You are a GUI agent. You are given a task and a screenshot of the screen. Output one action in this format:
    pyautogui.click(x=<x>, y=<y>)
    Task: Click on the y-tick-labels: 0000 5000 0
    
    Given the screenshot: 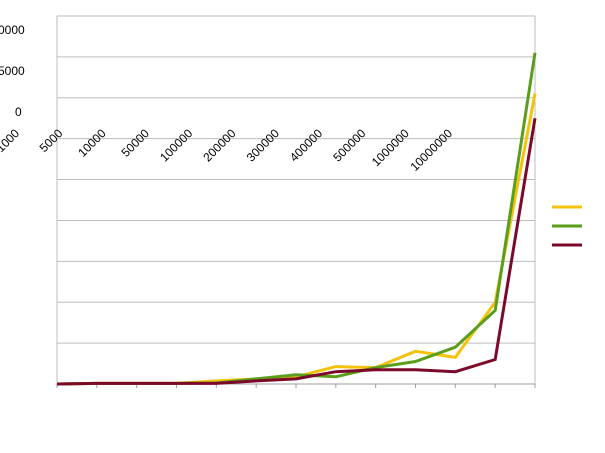 What is the action you would take?
    pyautogui.click(x=12, y=71)
    